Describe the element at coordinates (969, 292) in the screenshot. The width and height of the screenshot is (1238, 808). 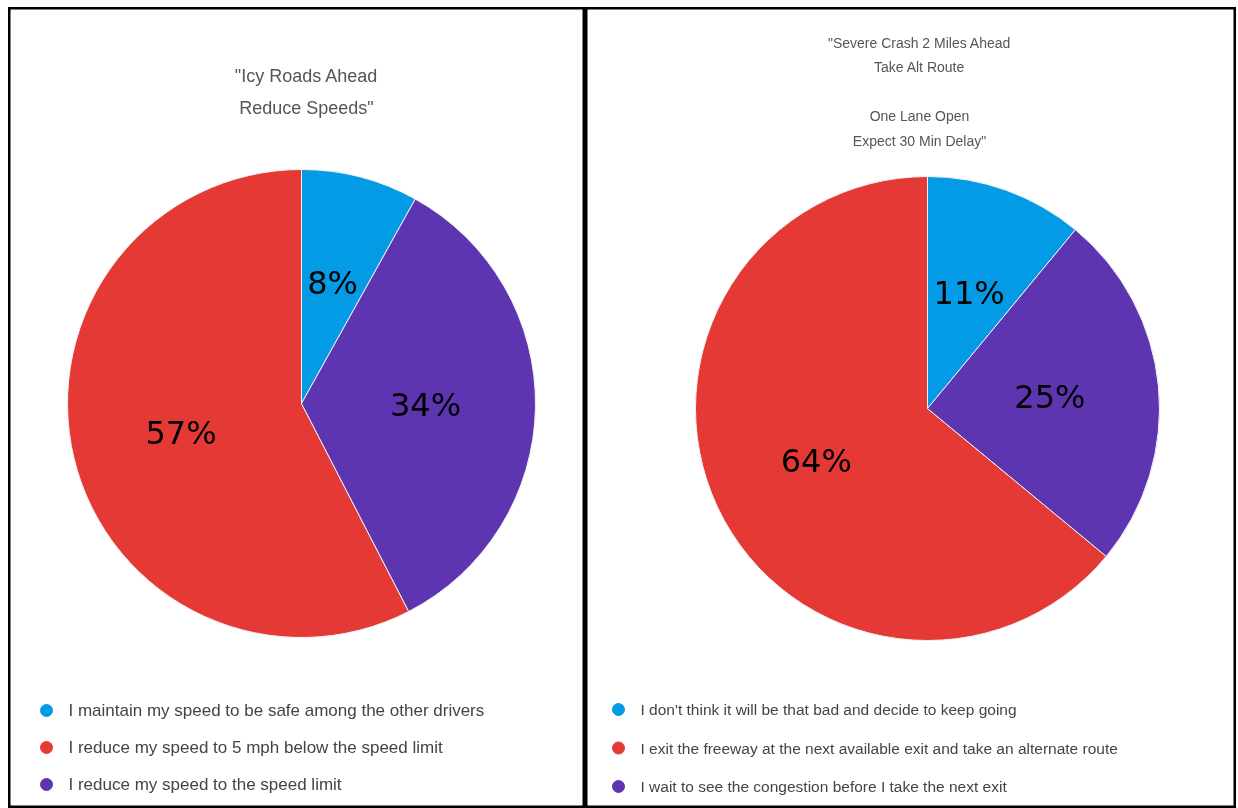
I see `data-label: 11%` at that location.